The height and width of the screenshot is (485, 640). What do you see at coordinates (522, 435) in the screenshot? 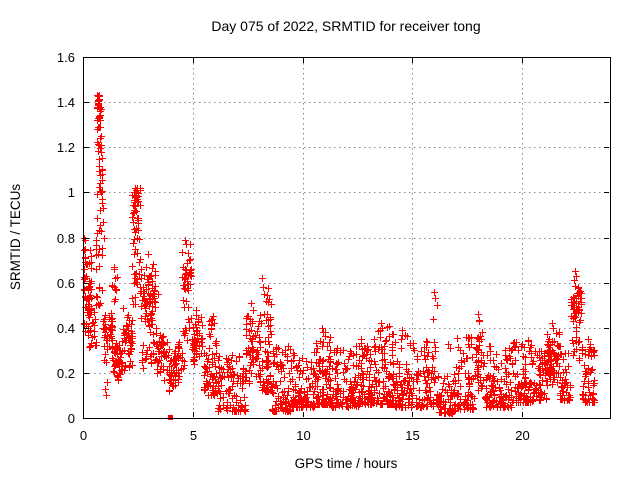
I see `x-tick-label: 20` at bounding box center [522, 435].